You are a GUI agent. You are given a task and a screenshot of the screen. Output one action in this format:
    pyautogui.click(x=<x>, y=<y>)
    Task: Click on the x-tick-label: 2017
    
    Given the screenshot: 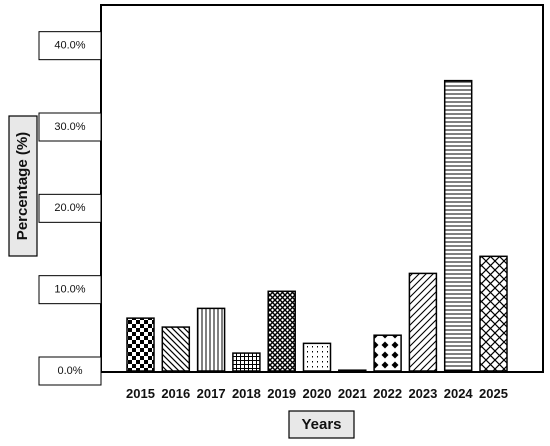 What is the action you would take?
    pyautogui.click(x=211, y=393)
    